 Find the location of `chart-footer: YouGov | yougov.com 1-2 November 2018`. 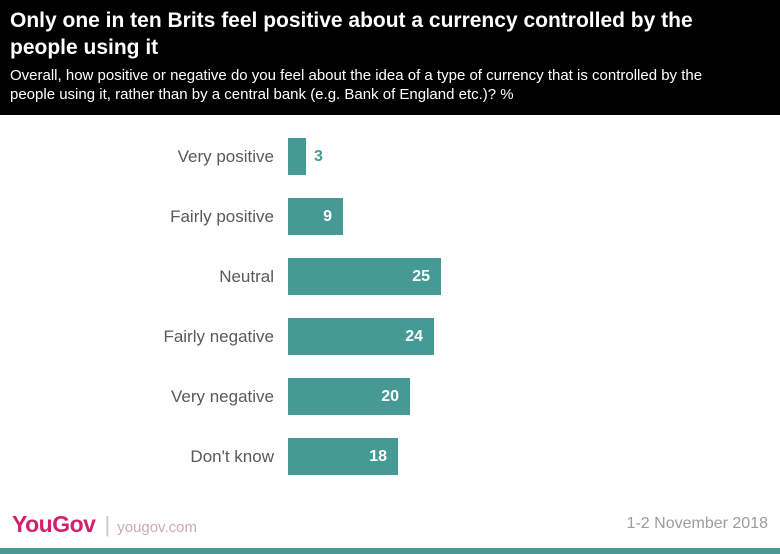

chart-footer: YouGov | yougov.com 1-2 November 2018 is located at coordinates (390, 527).